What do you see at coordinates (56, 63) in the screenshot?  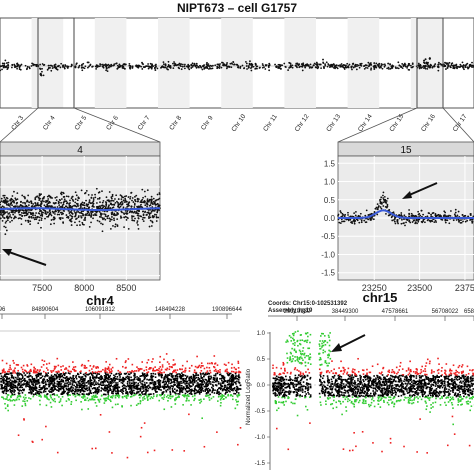 I see `highlight-box-chr4` at bounding box center [56, 63].